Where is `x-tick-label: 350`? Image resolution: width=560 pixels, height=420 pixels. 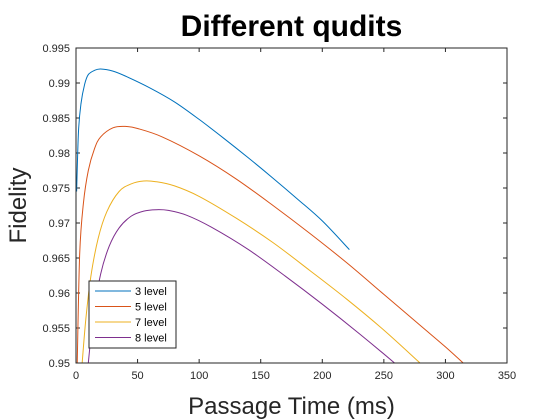
x-tick-label: 350 is located at coordinates (507, 376).